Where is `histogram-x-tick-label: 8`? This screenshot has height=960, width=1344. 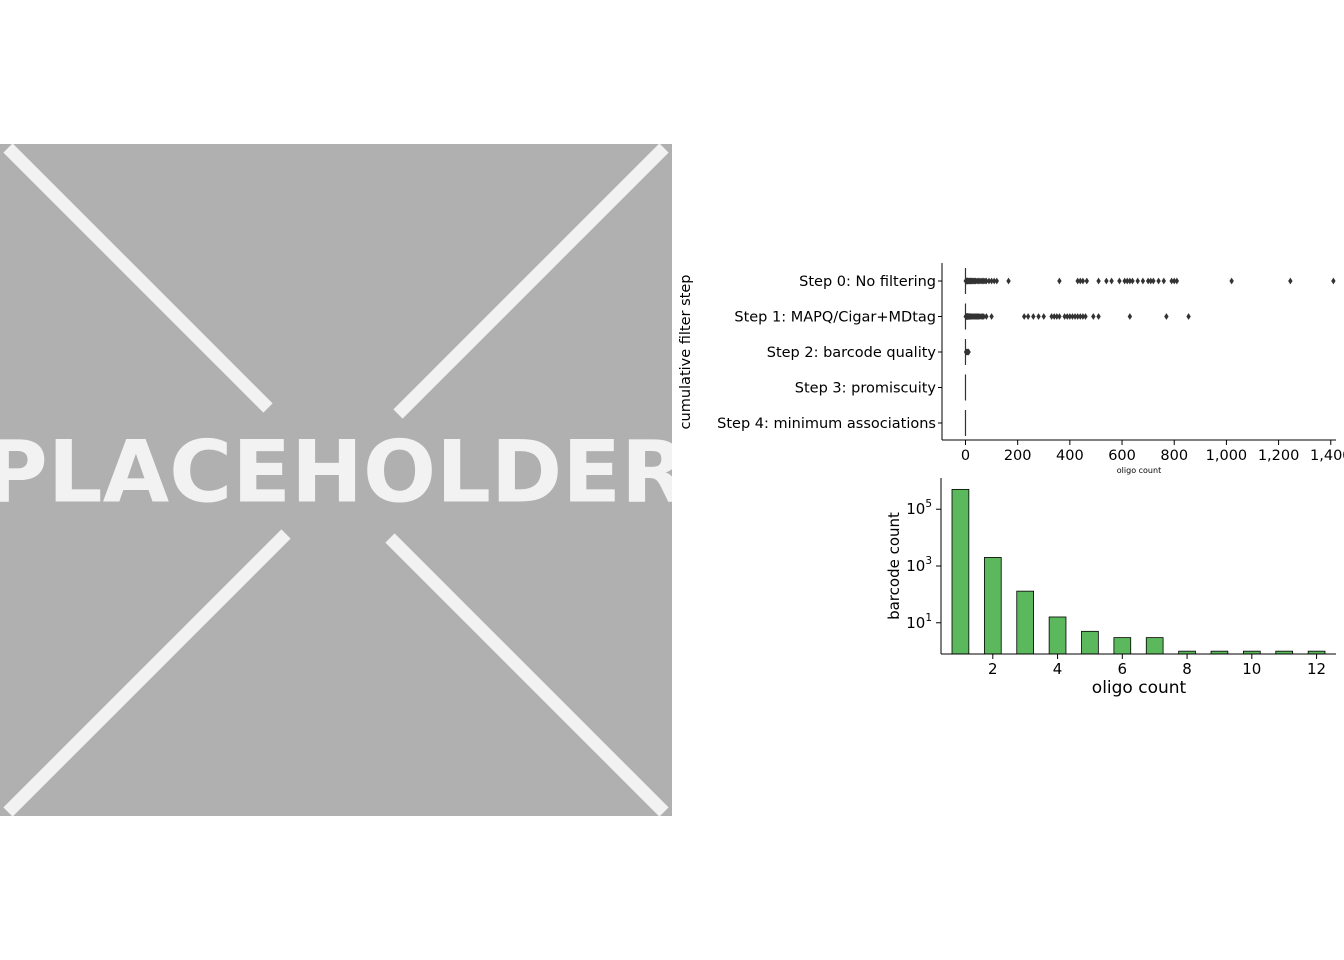
histogram-x-tick-label: 8 is located at coordinates (1187, 669).